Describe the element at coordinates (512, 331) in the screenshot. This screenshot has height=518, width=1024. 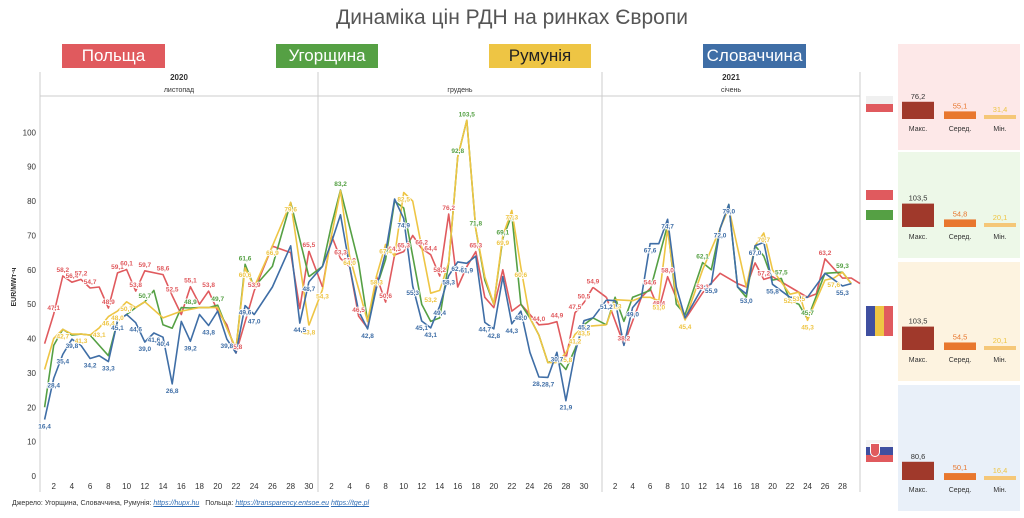
I see `data-label: 44,3` at that location.